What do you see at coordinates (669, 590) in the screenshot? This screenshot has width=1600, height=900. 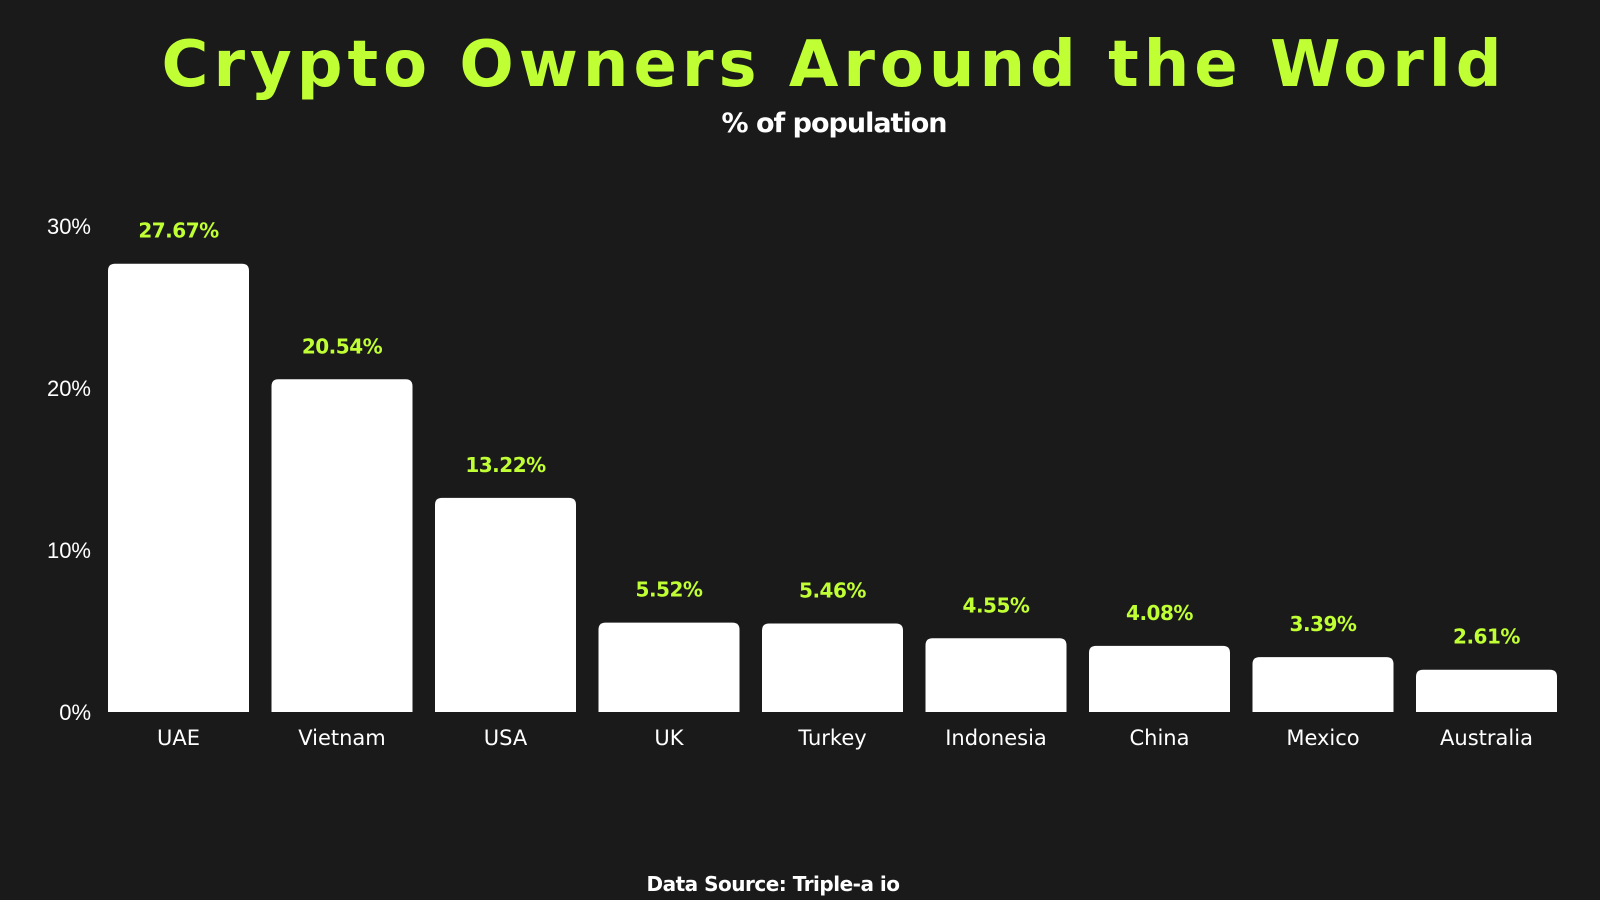 I see `data-label-uk: 5.52%` at bounding box center [669, 590].